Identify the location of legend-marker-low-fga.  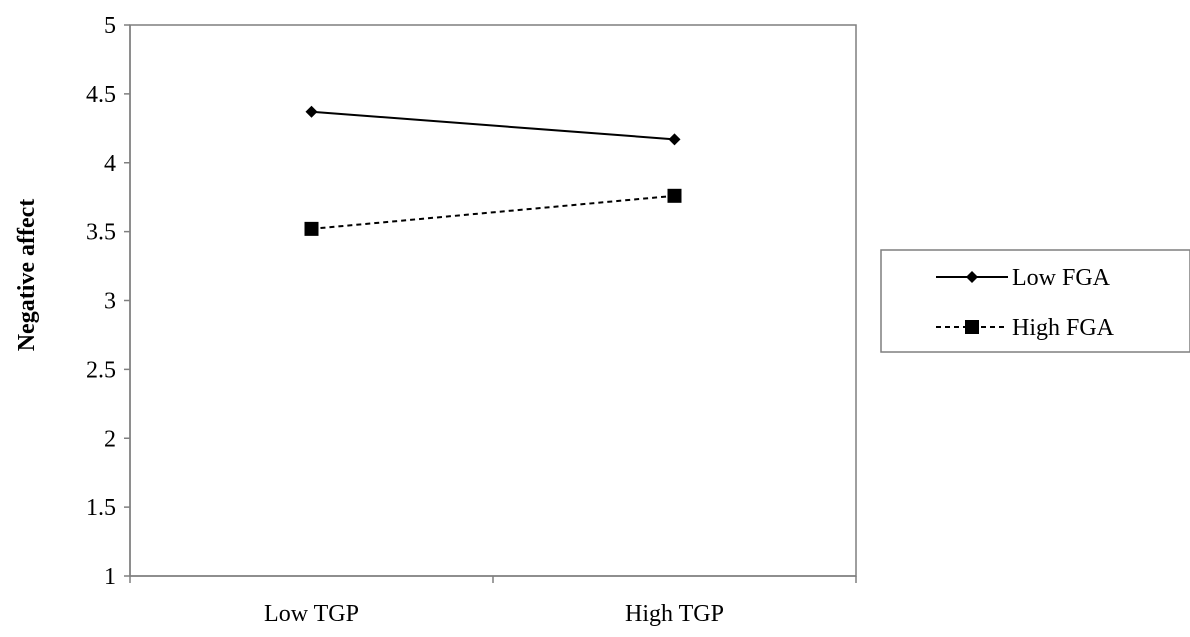
(972, 277).